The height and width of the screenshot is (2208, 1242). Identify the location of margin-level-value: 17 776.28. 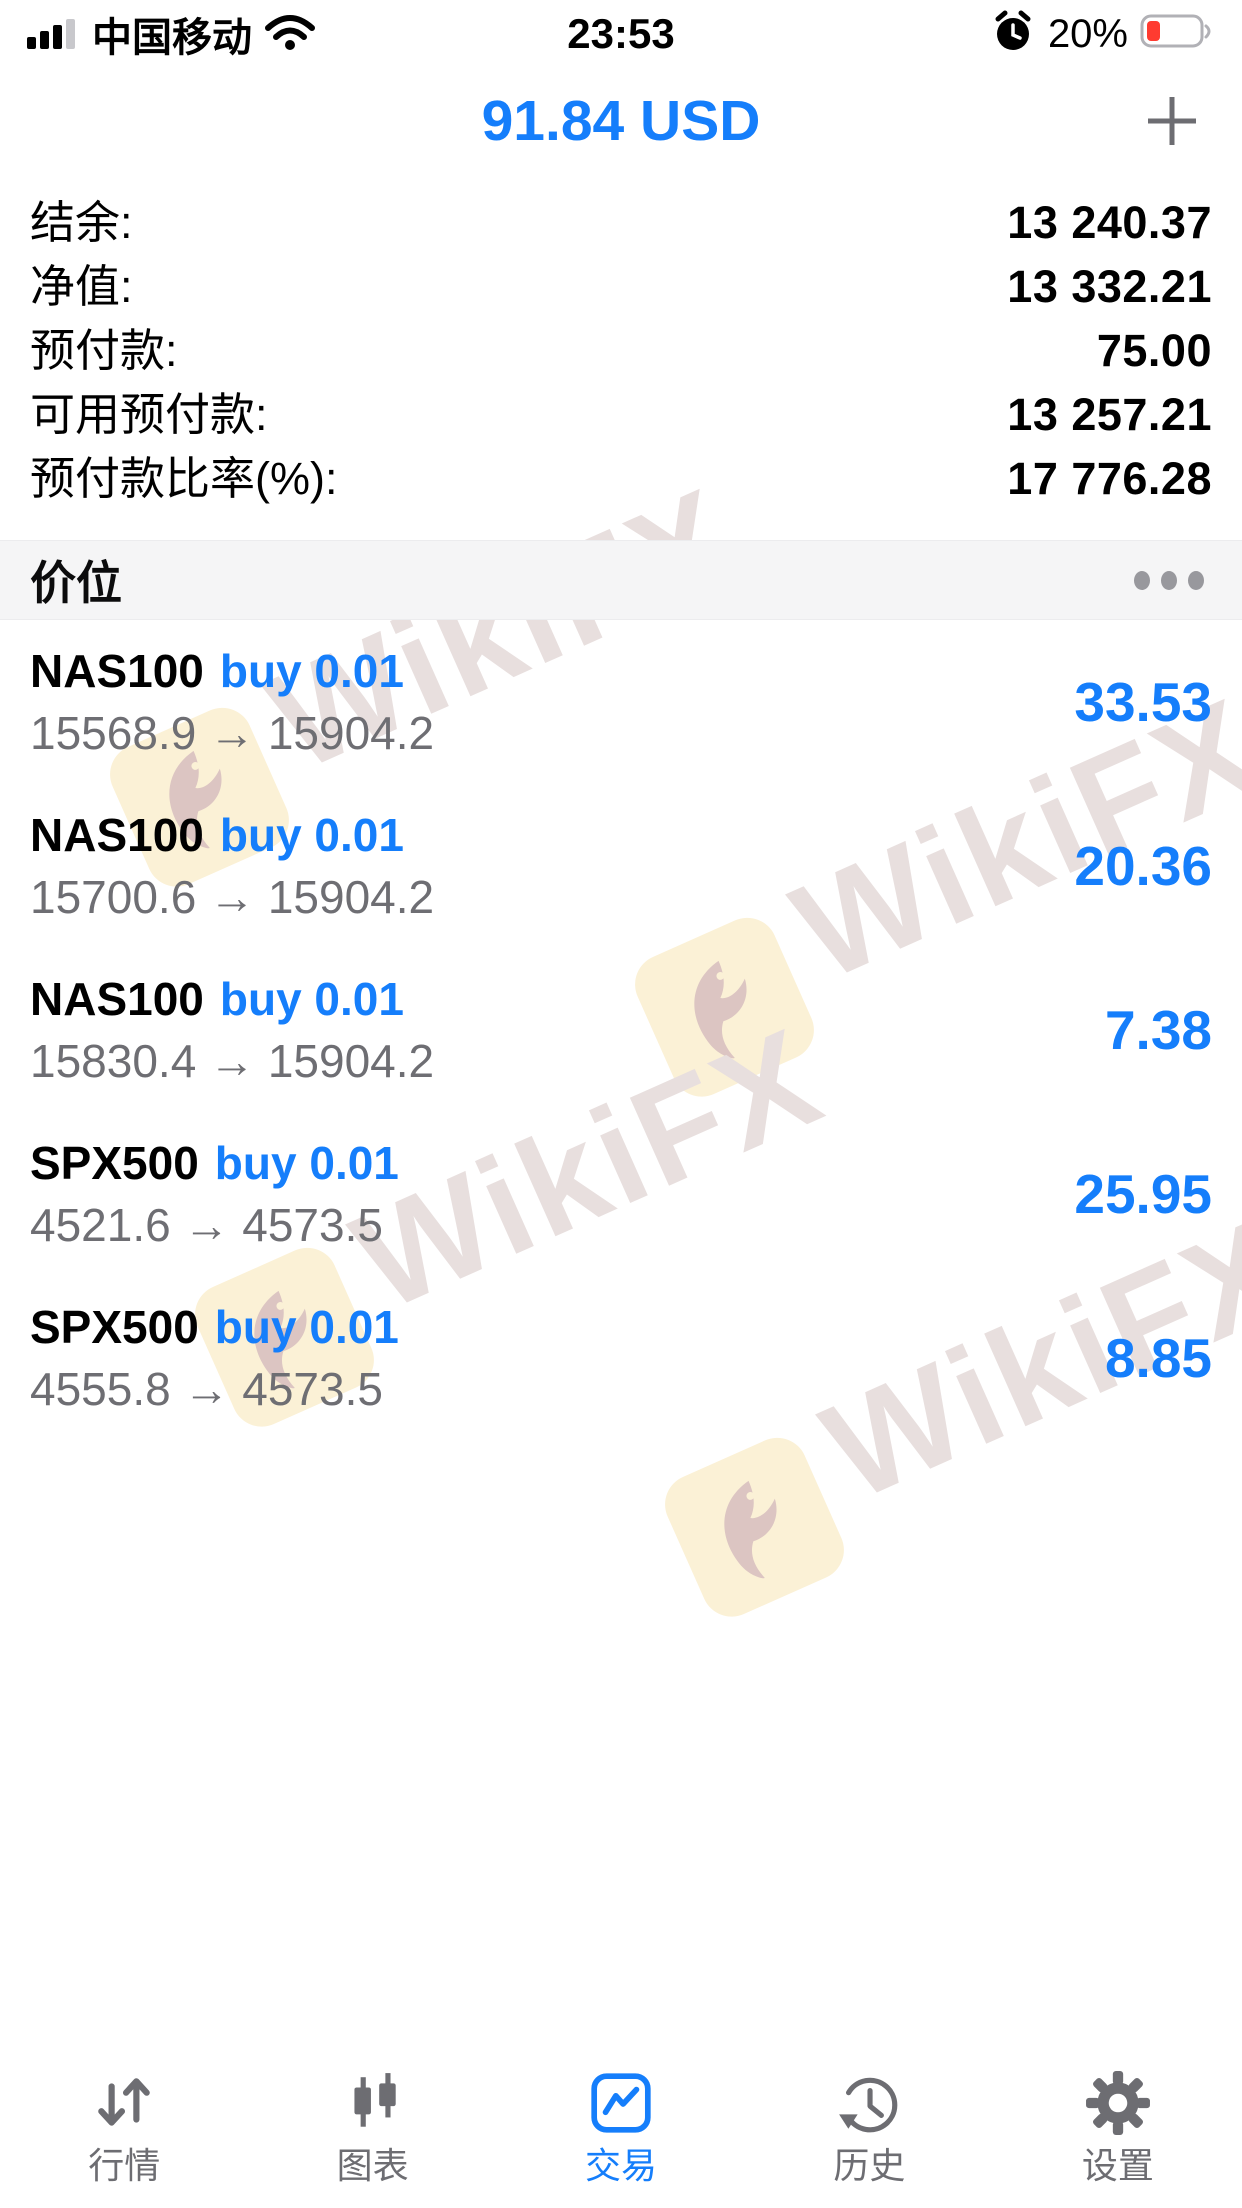
(1109, 478).